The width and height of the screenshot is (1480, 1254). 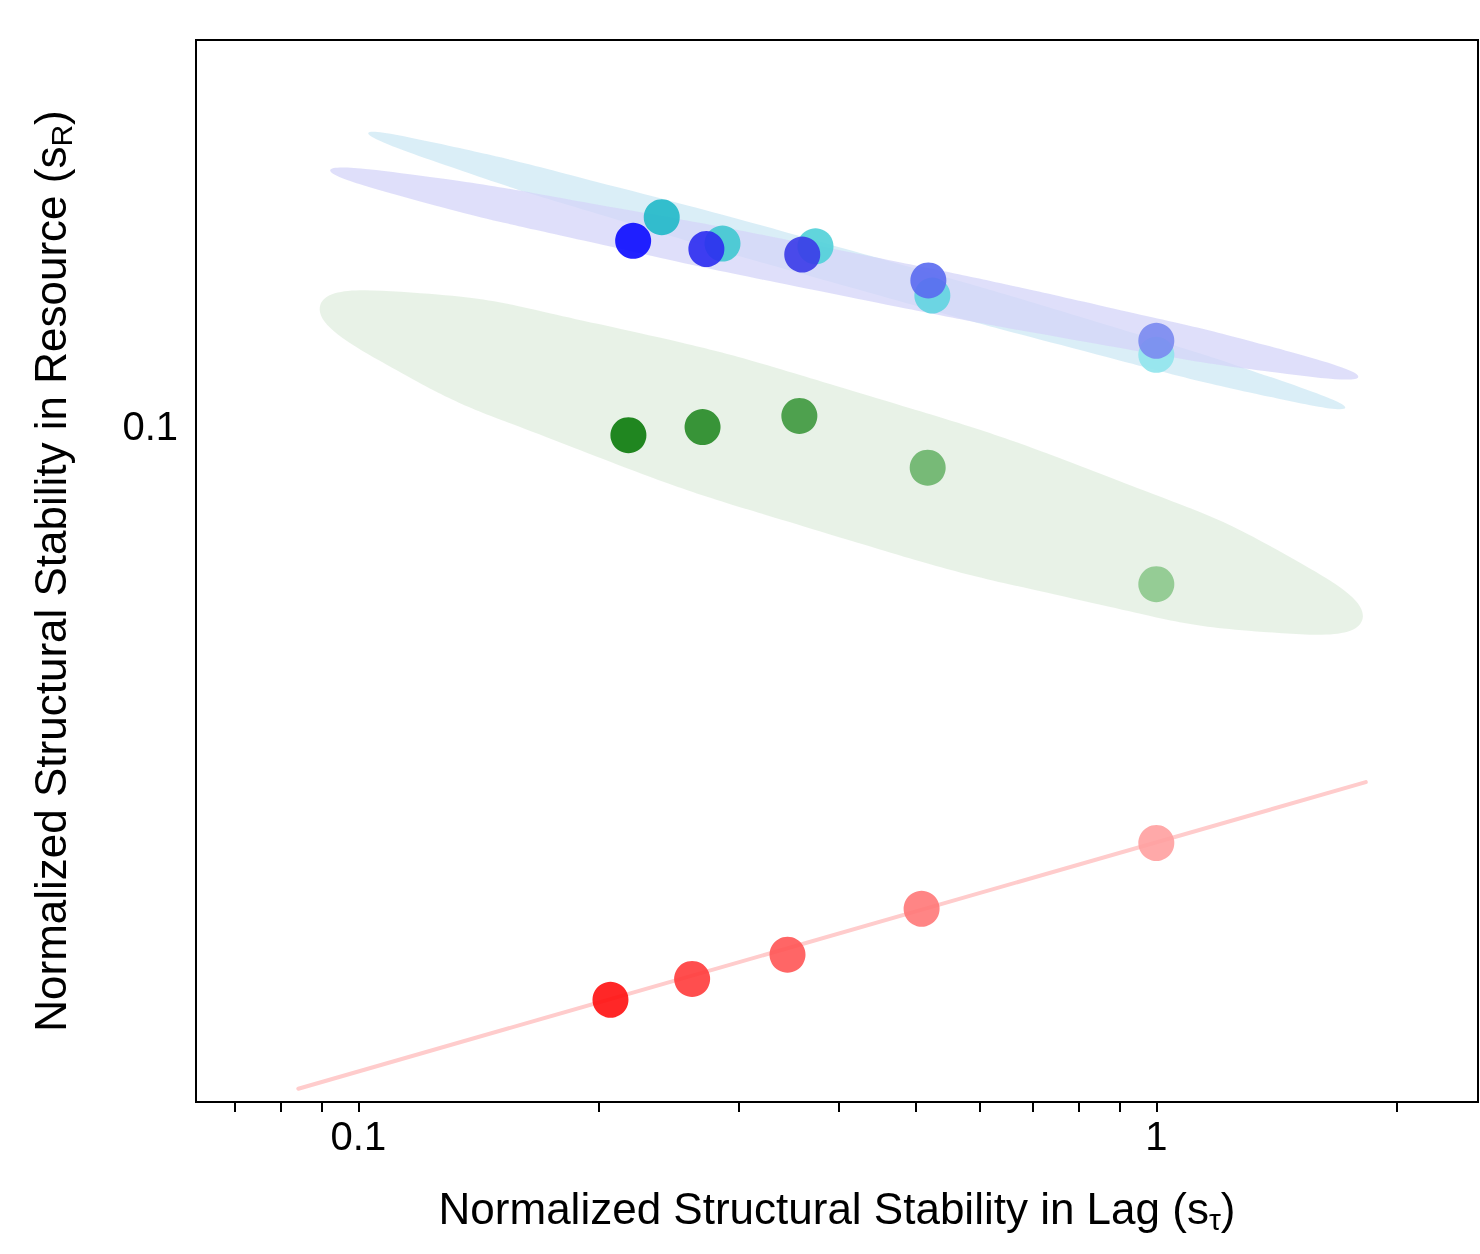 What do you see at coordinates (51, 571) in the screenshot?
I see `y-axis-title: Normalized Structural Stability in Resource (sR)` at bounding box center [51, 571].